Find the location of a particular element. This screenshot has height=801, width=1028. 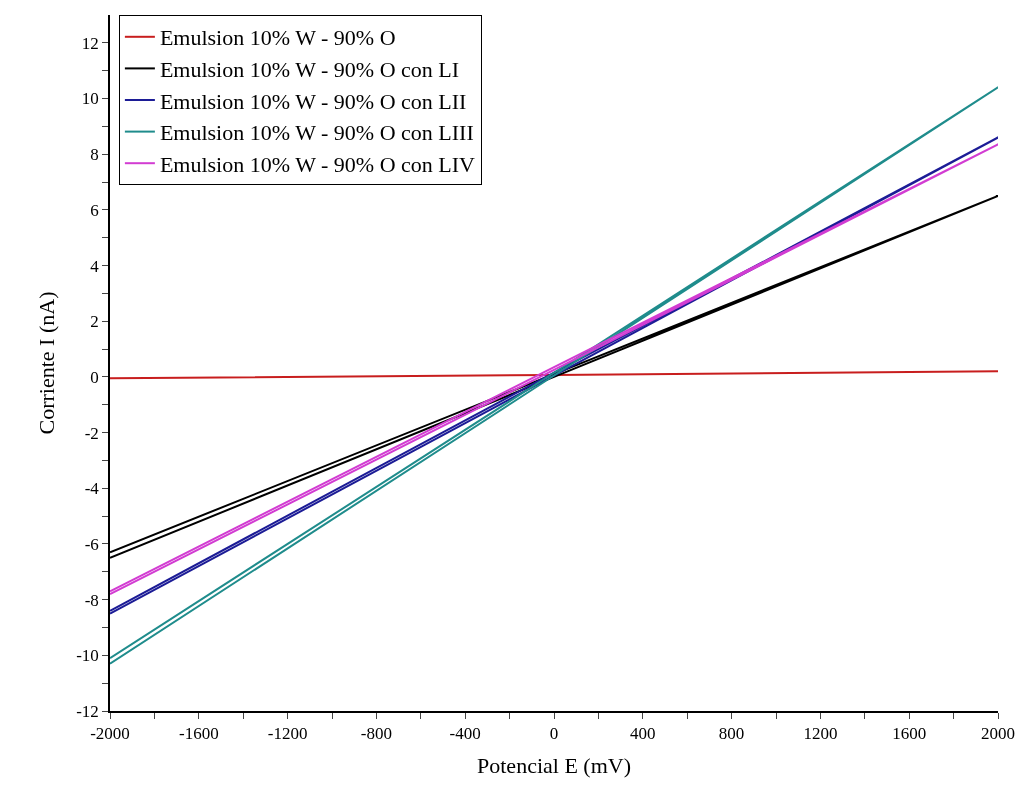

legend-label: Emulsion 10% W - 90% O con LIII is located at coordinates (316, 133).